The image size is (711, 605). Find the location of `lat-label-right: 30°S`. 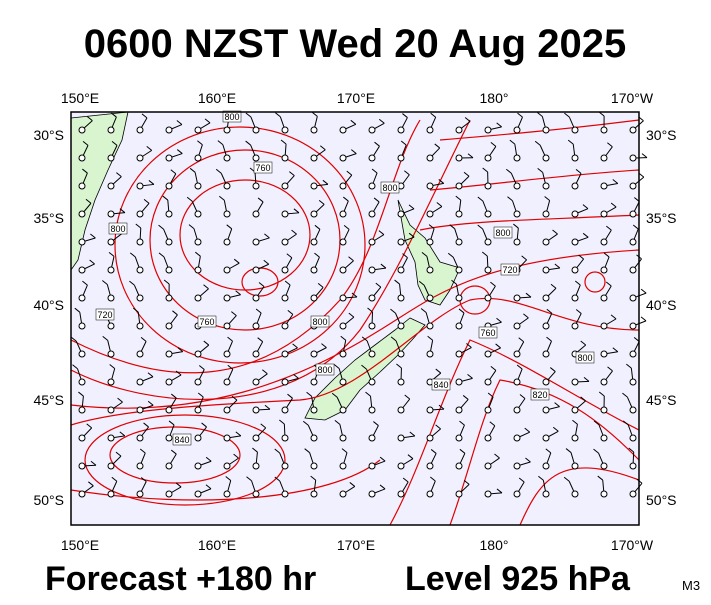

lat-label-right: 30°S is located at coordinates (661, 135).